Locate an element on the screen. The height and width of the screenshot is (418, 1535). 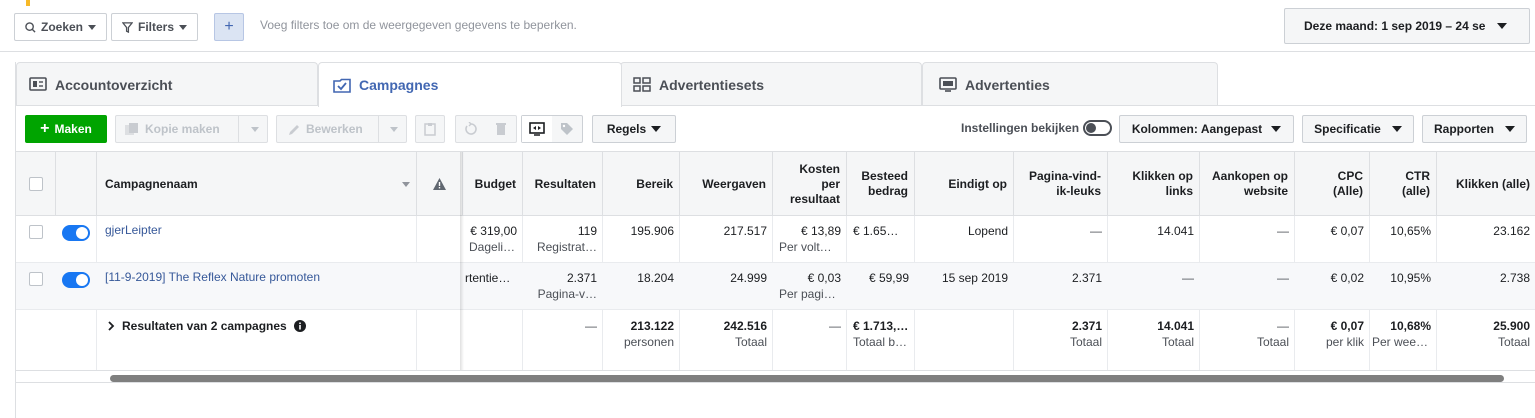
grid-icon is located at coordinates (642, 84).